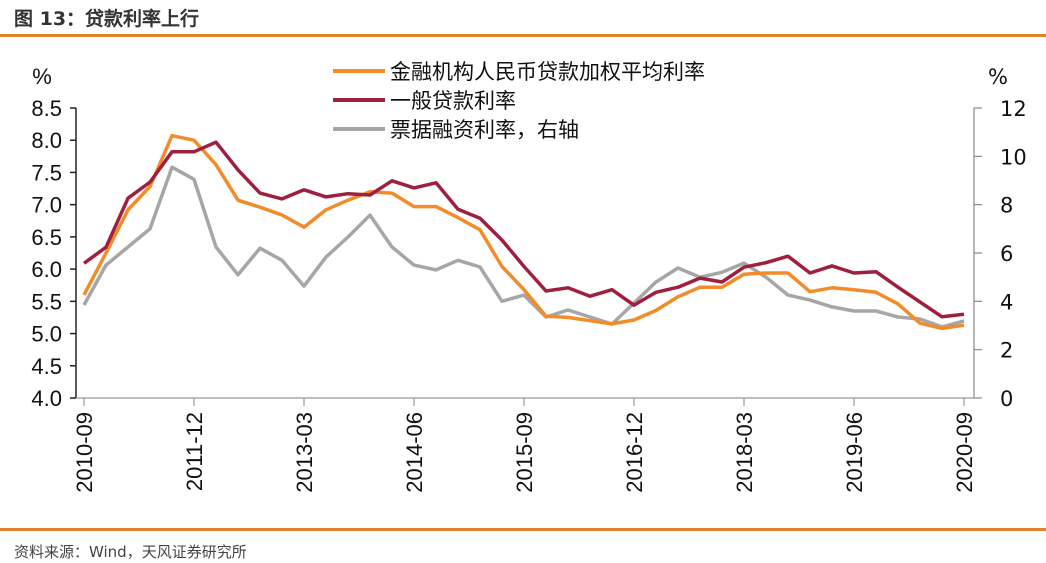 The height and width of the screenshot is (563, 1046). Describe the element at coordinates (304, 452) in the screenshot. I see `x-tick-label: 2013-03` at that location.